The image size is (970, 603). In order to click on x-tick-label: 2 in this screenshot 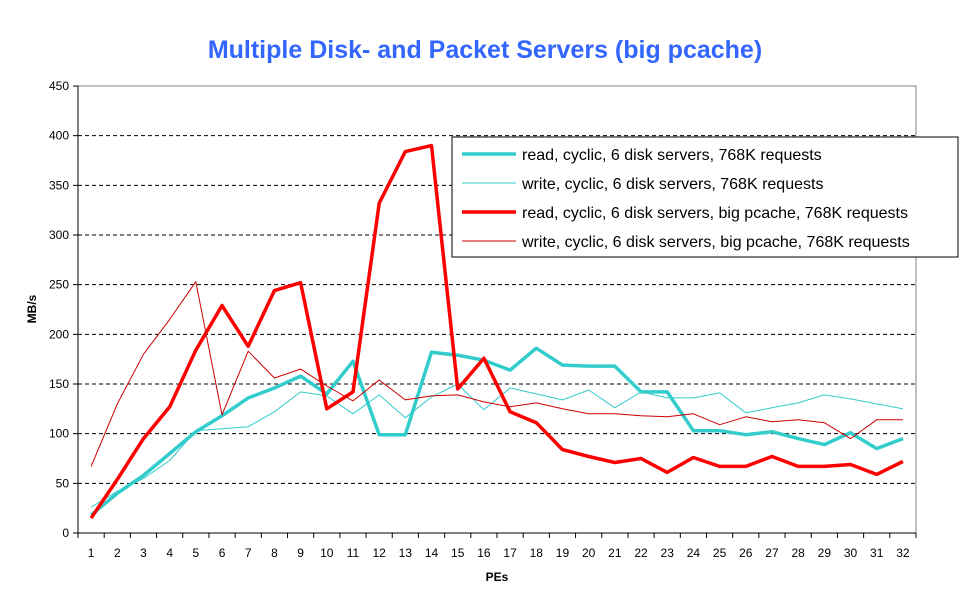, I will do `click(117, 553)`.